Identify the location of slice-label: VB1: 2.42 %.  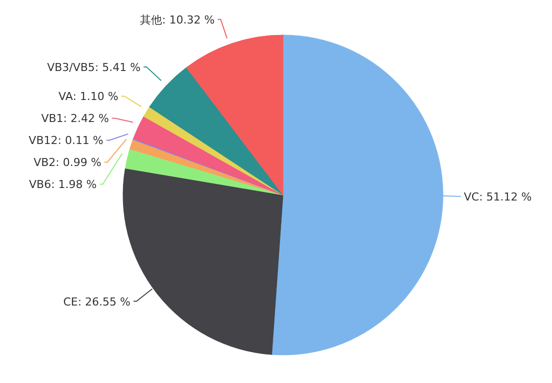
(75, 119).